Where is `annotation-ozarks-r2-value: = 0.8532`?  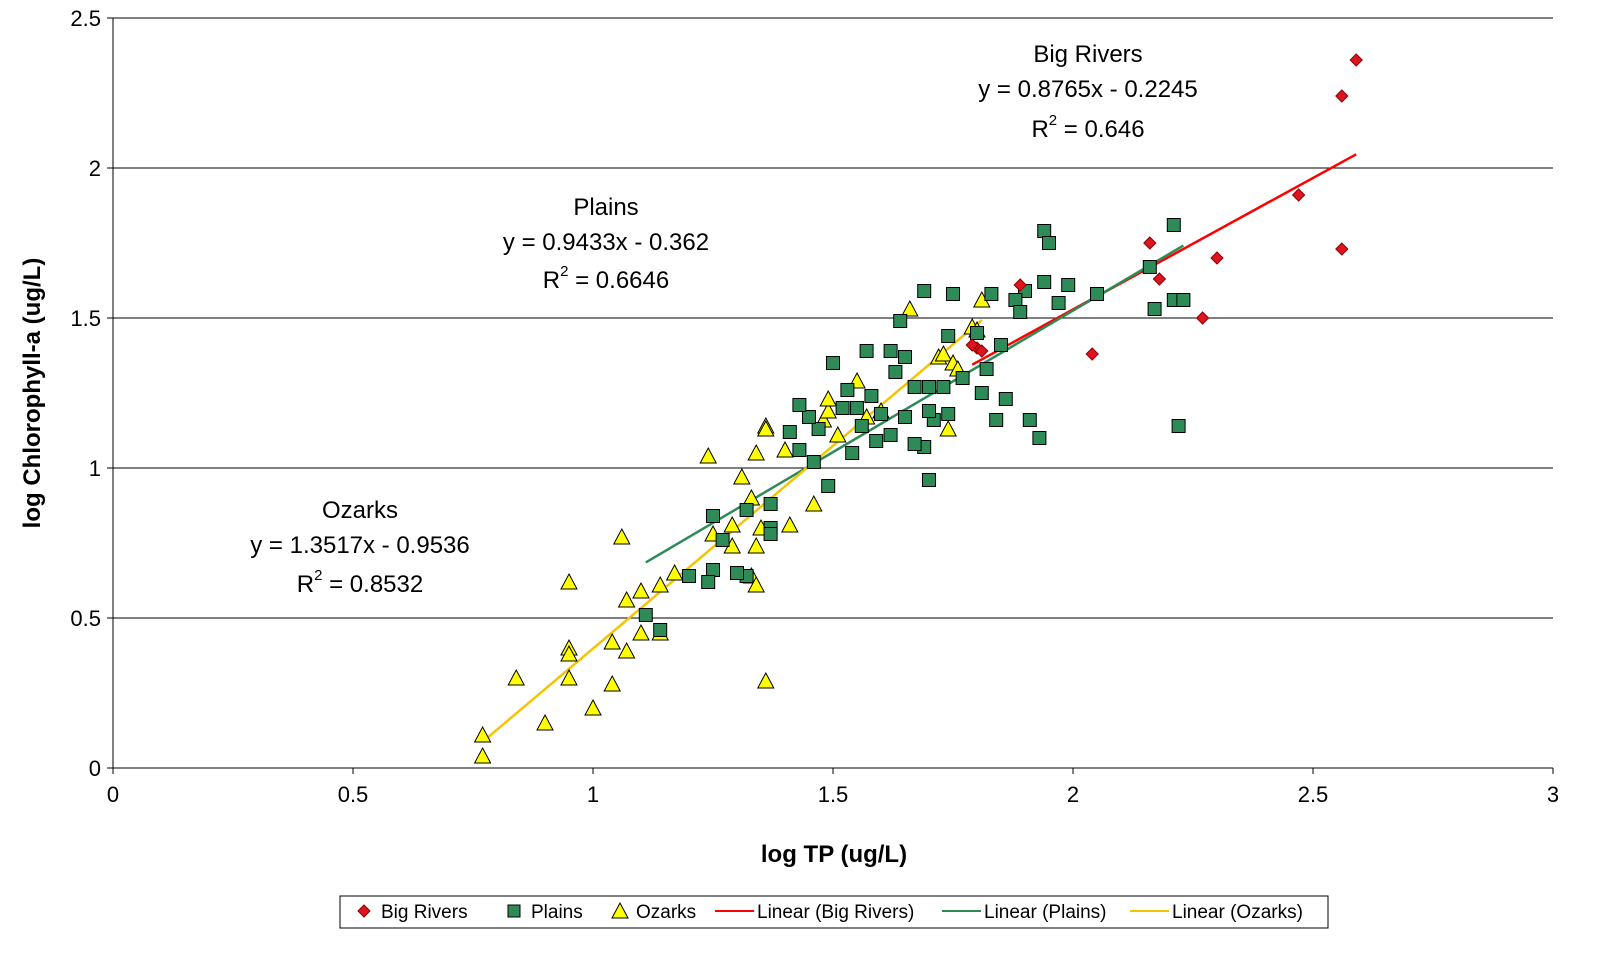 annotation-ozarks-r2-value: = 0.8532 is located at coordinates (372, 584).